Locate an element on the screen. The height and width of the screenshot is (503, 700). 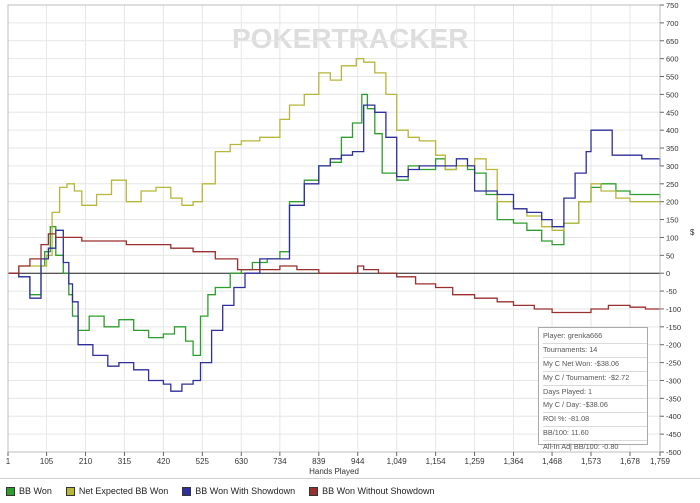
stat-player: Player: grenka666 is located at coordinates (573, 335).